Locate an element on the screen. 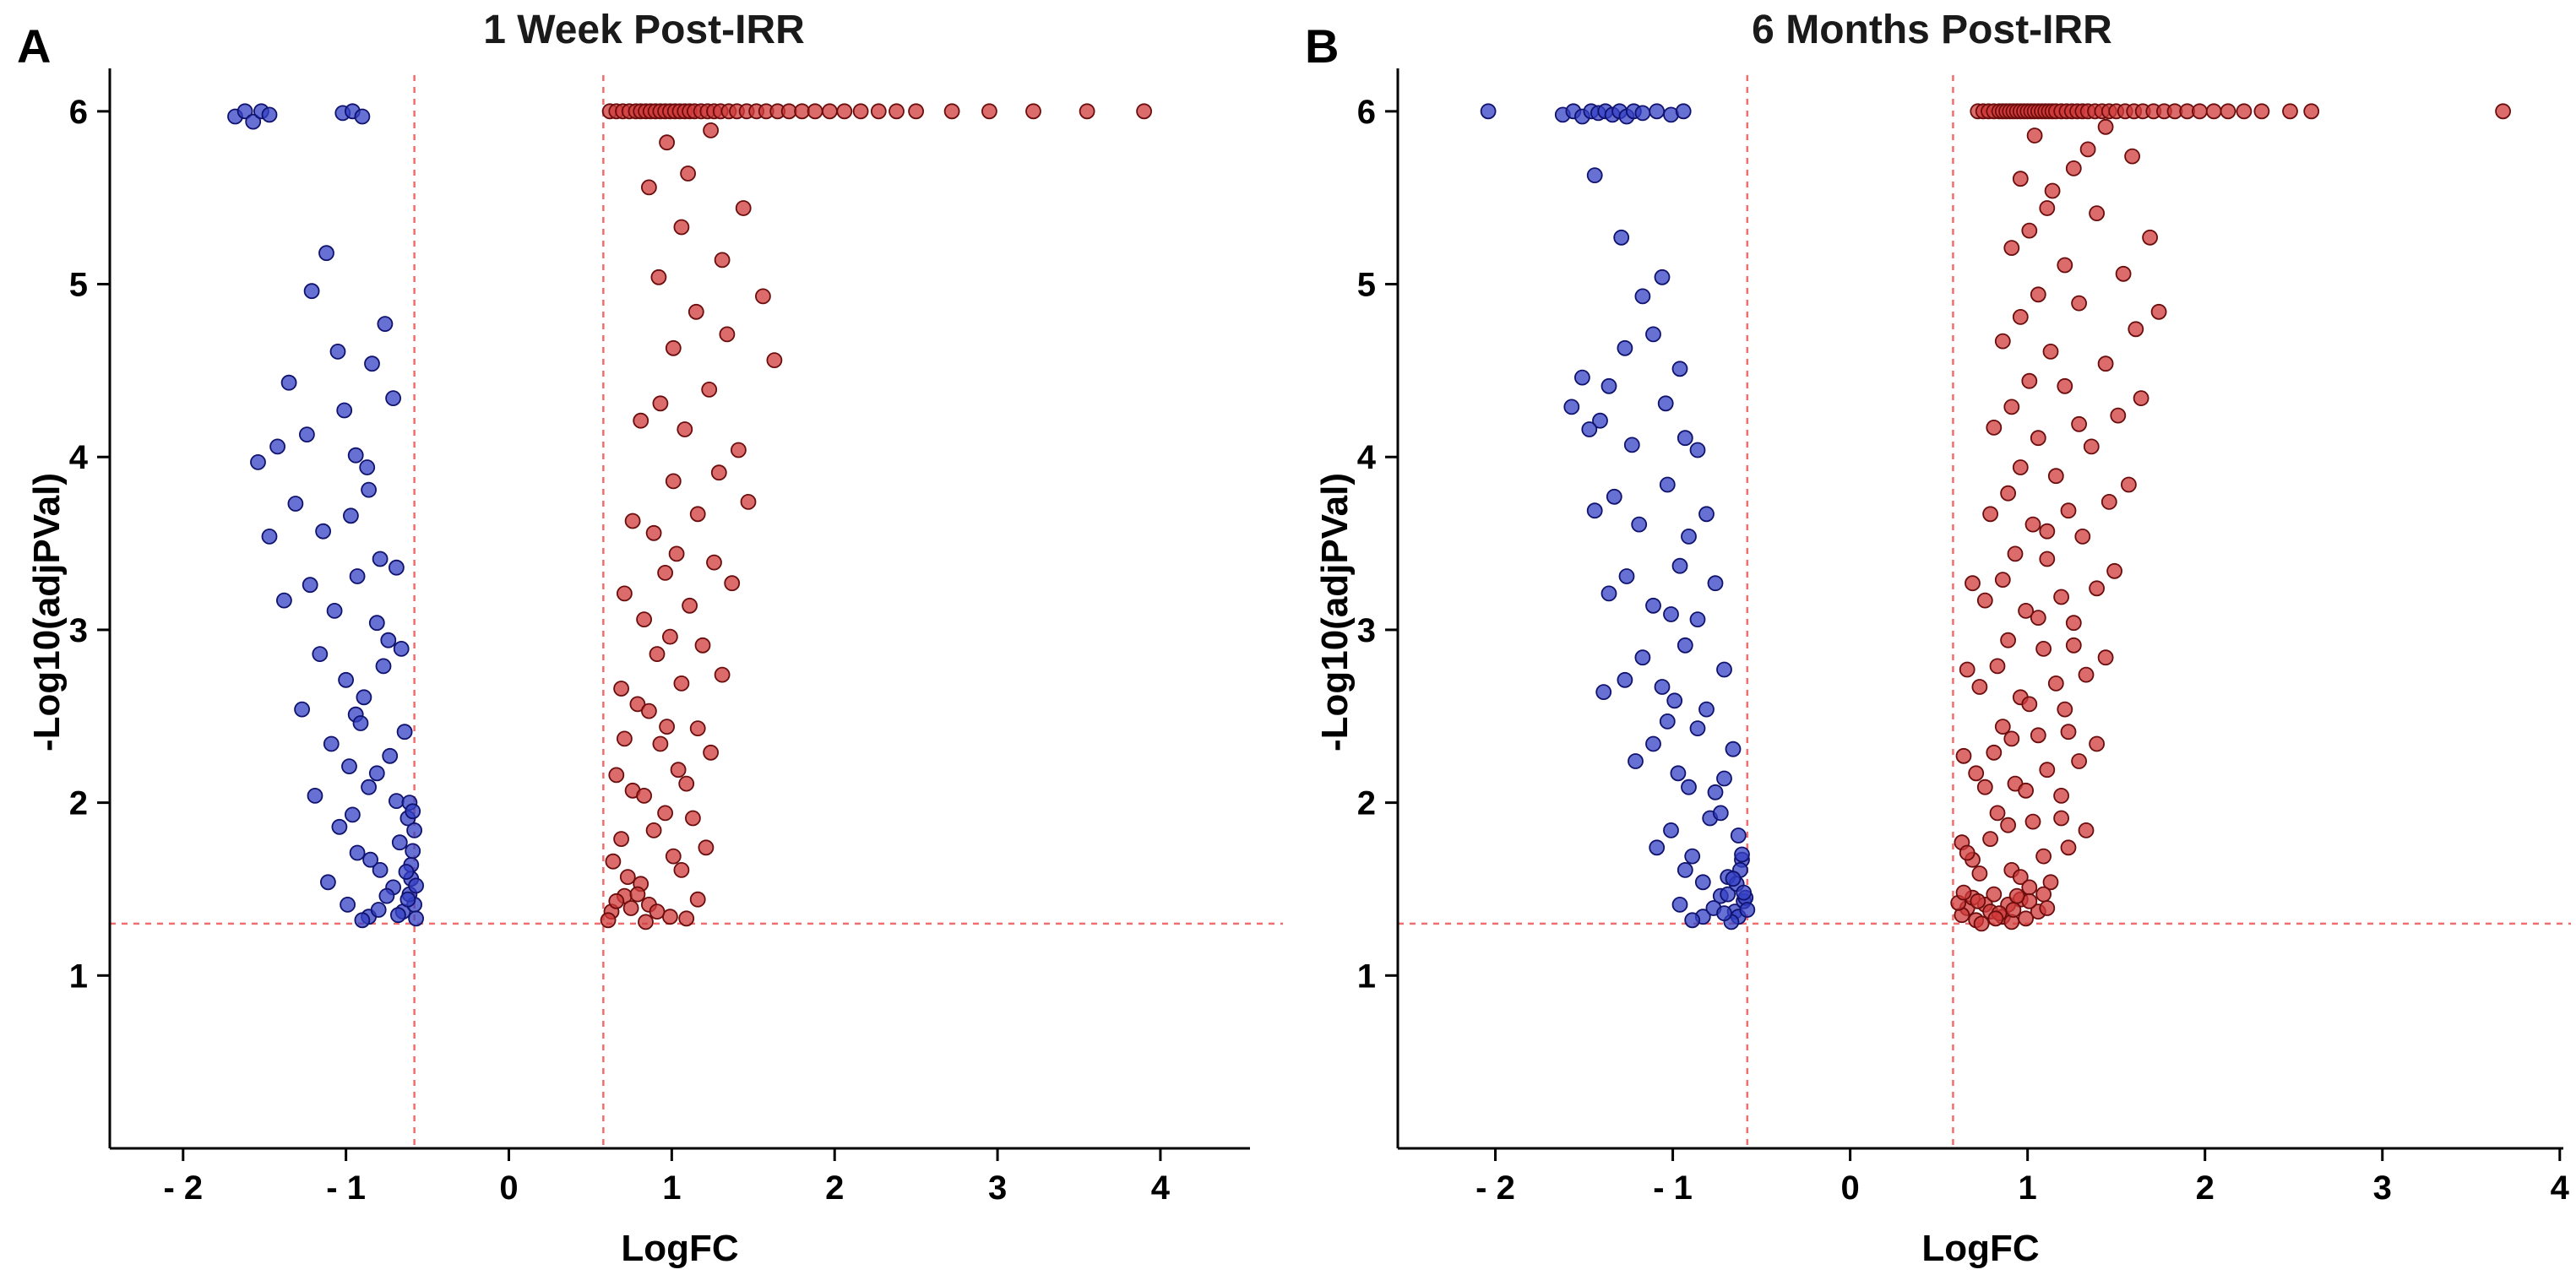 Image resolution: width=2576 pixels, height=1275 pixels. y-tick-label: 6 is located at coordinates (1366, 113).